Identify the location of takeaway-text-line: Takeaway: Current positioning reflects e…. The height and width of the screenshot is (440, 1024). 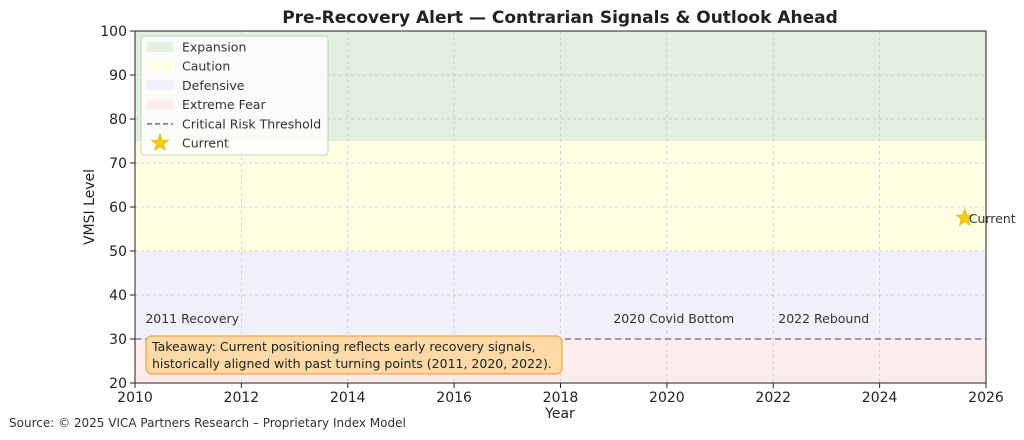
(343, 346).